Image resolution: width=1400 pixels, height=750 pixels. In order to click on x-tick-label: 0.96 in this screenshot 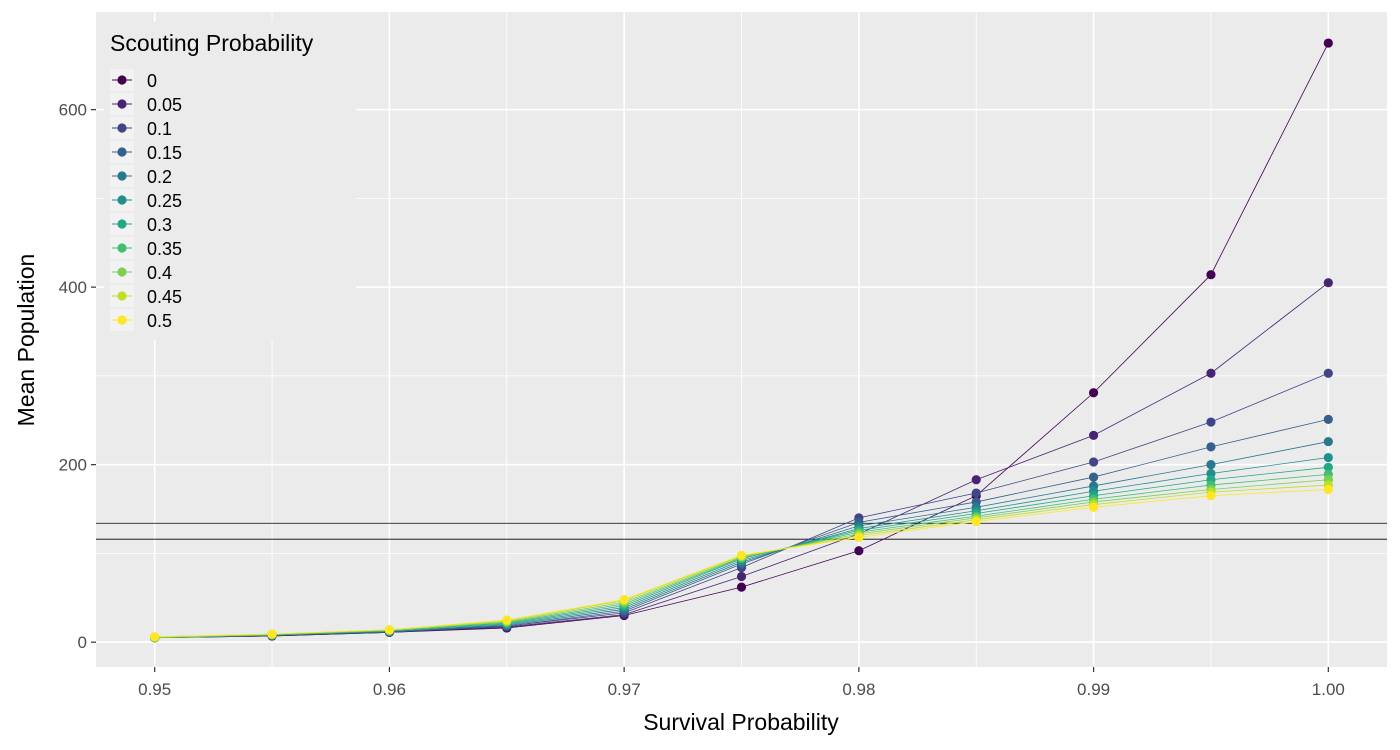, I will do `click(389, 689)`.